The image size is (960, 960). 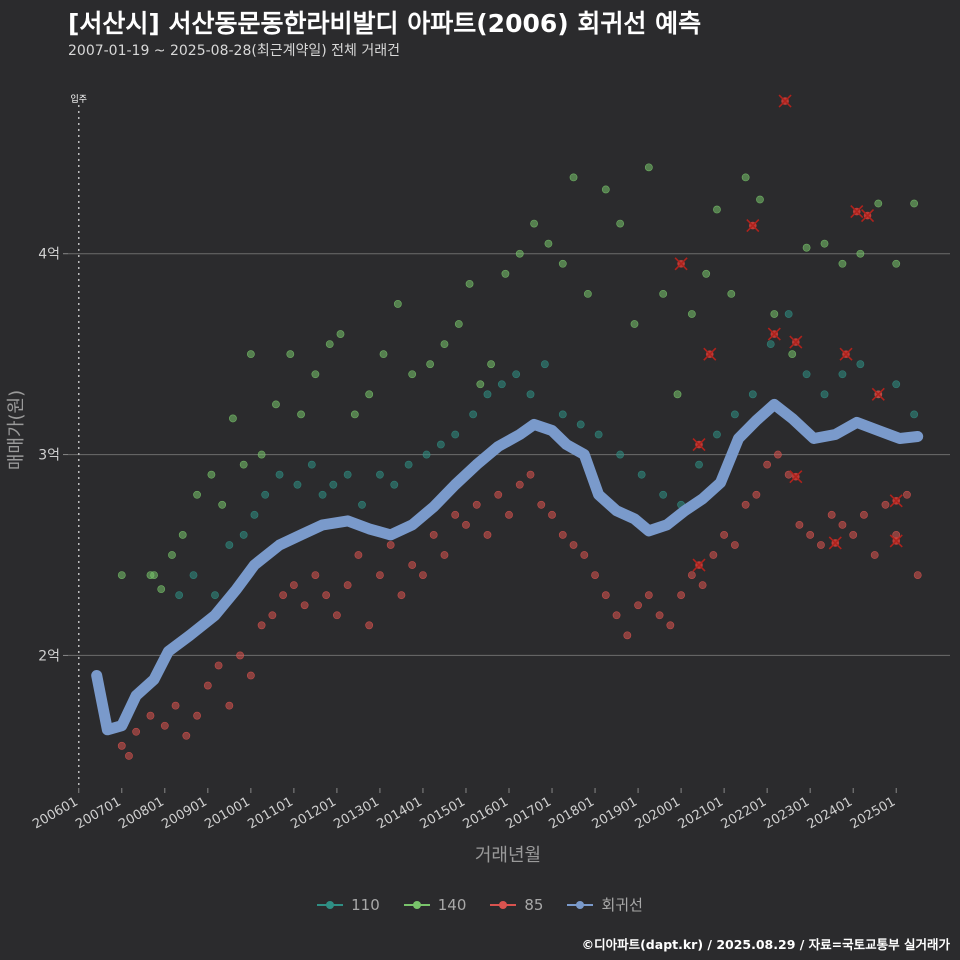 I want to click on x-tick-label: 201901, so click(x=615, y=813).